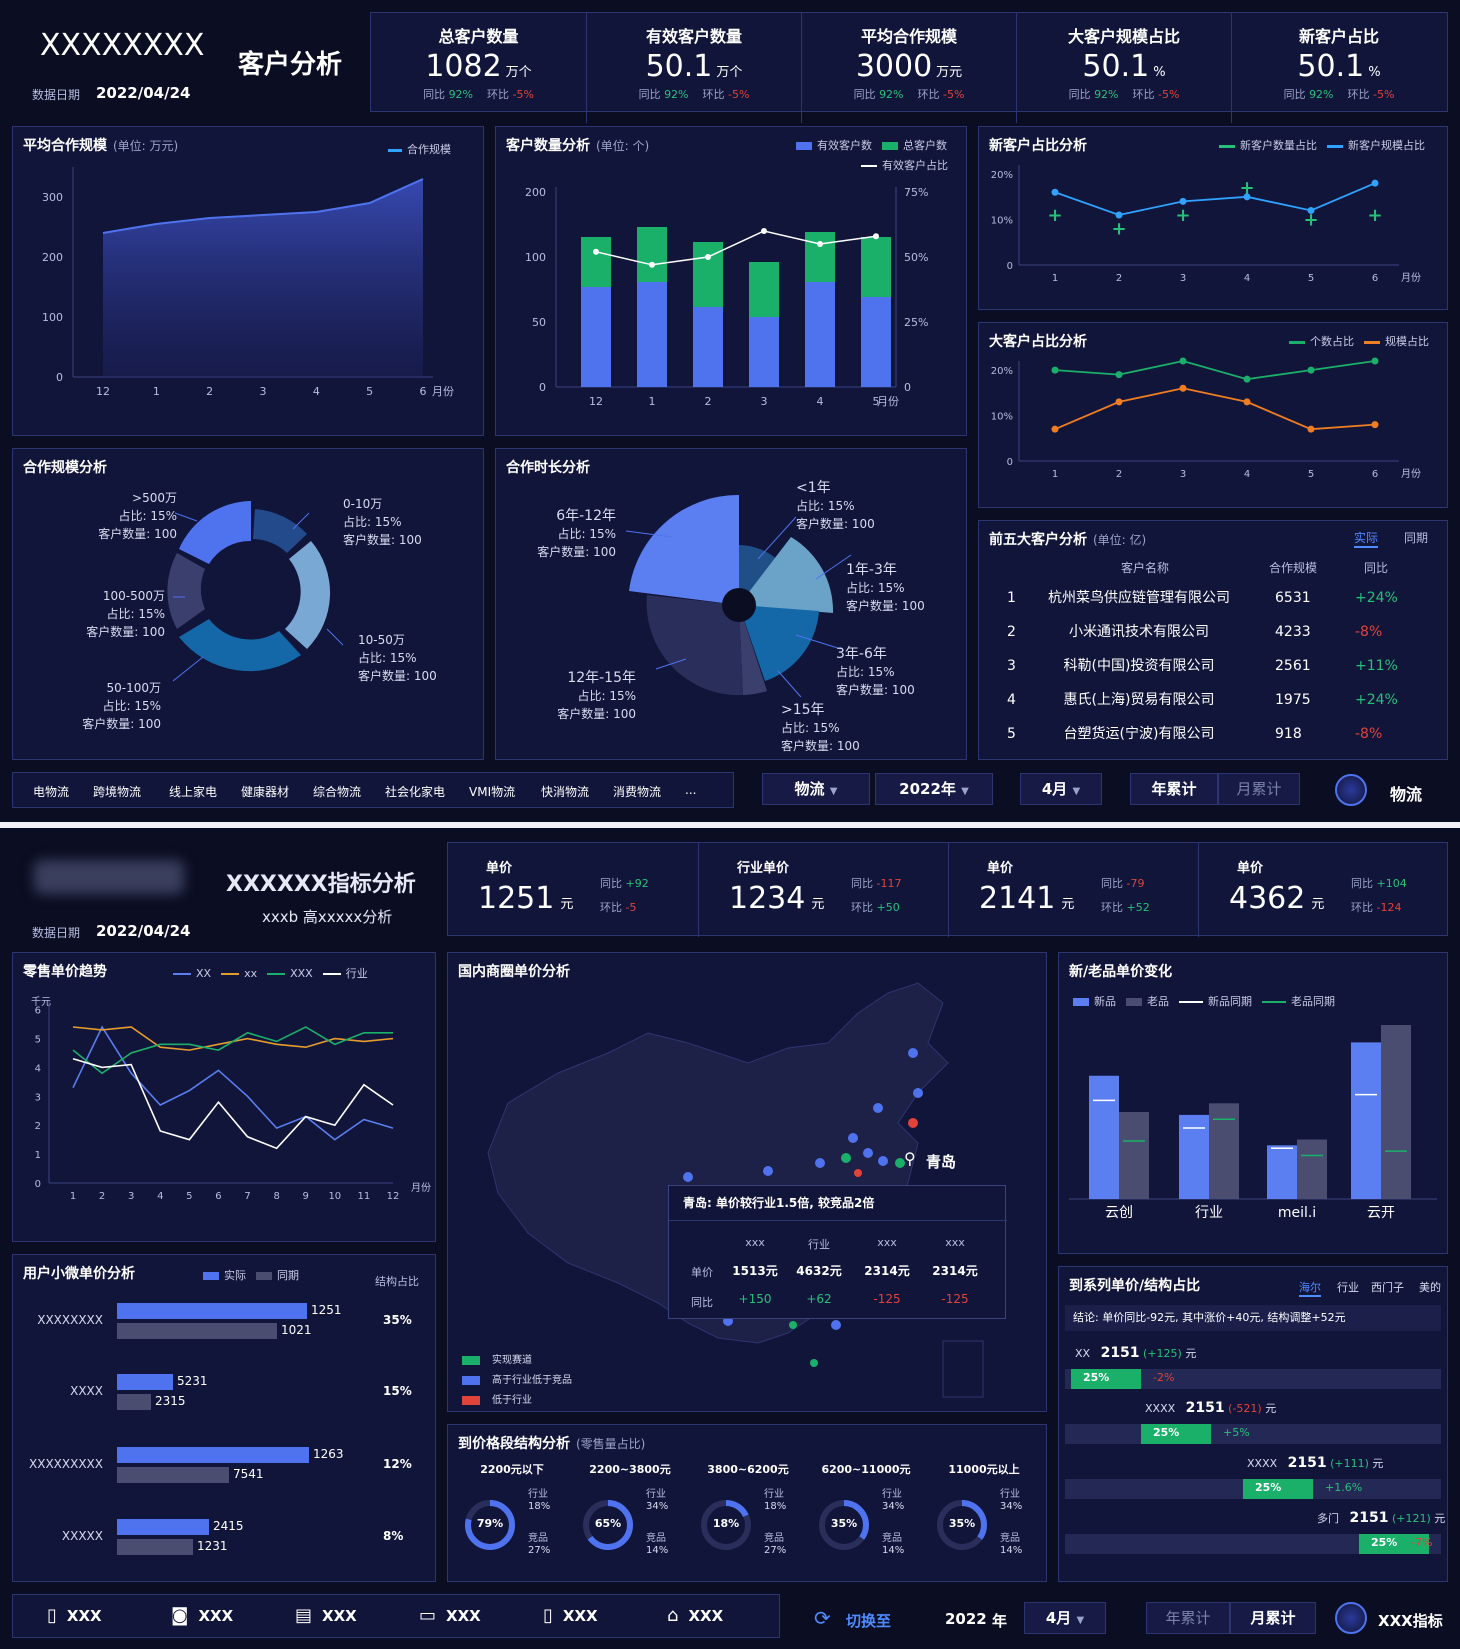  Describe the element at coordinates (934, 789) in the screenshot. I see `year-select: 2022年 ▼` at that location.